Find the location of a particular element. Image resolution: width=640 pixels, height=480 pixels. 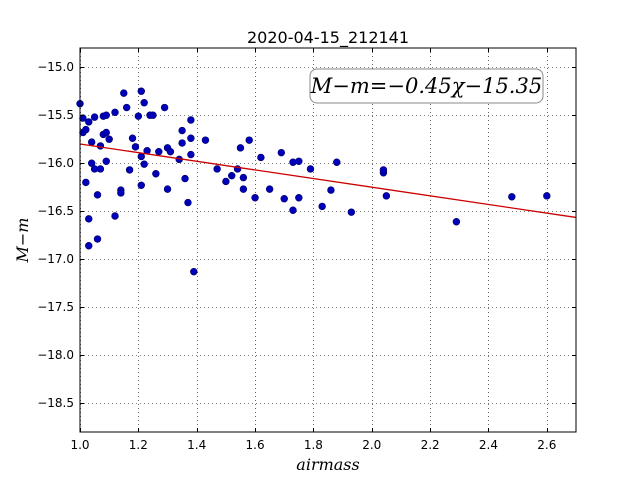

x-tick-label: 2.4 is located at coordinates (488, 445).